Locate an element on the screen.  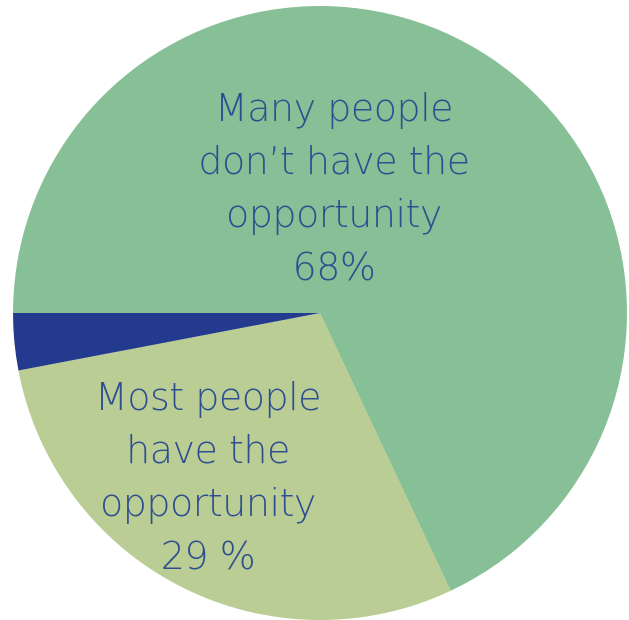
slice-label-line: Many people is located at coordinates (334, 108).